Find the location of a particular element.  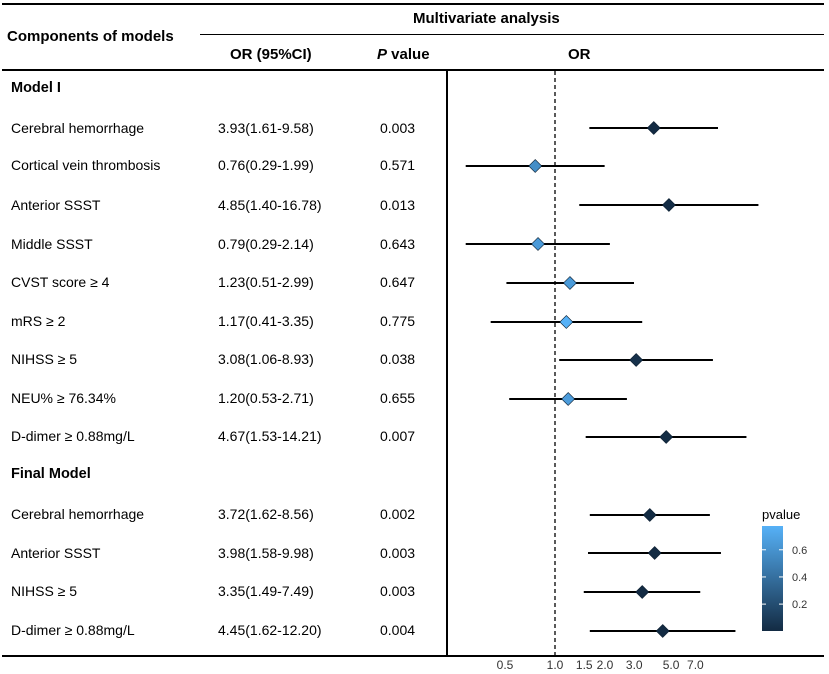

row-or-ci: 3.93(1.61-9.58) is located at coordinates (266, 128).